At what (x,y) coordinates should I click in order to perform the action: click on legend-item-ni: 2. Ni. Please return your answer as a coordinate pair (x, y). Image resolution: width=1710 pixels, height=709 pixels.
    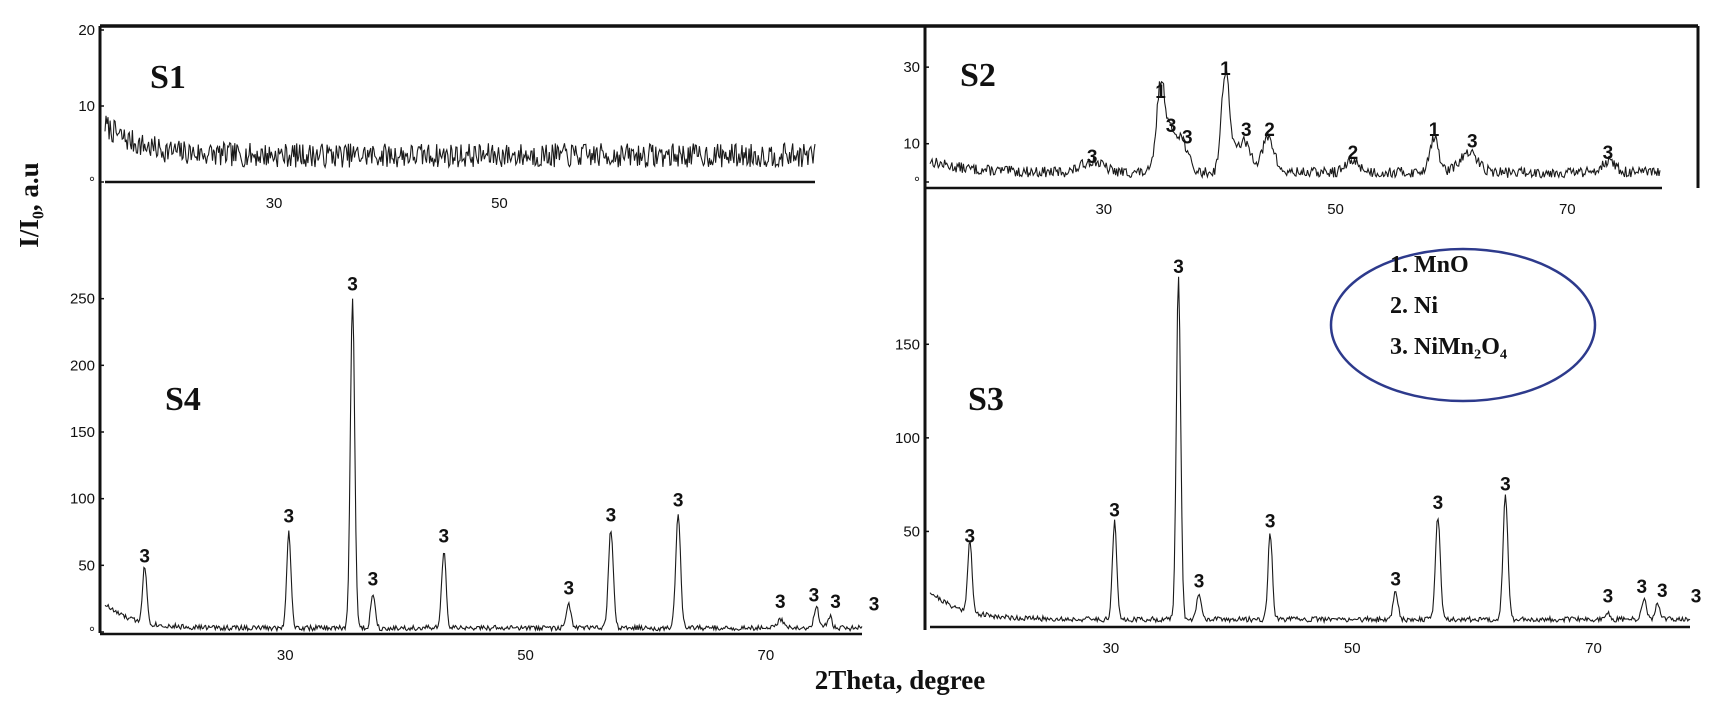
    Looking at the image, I should click on (1414, 306).